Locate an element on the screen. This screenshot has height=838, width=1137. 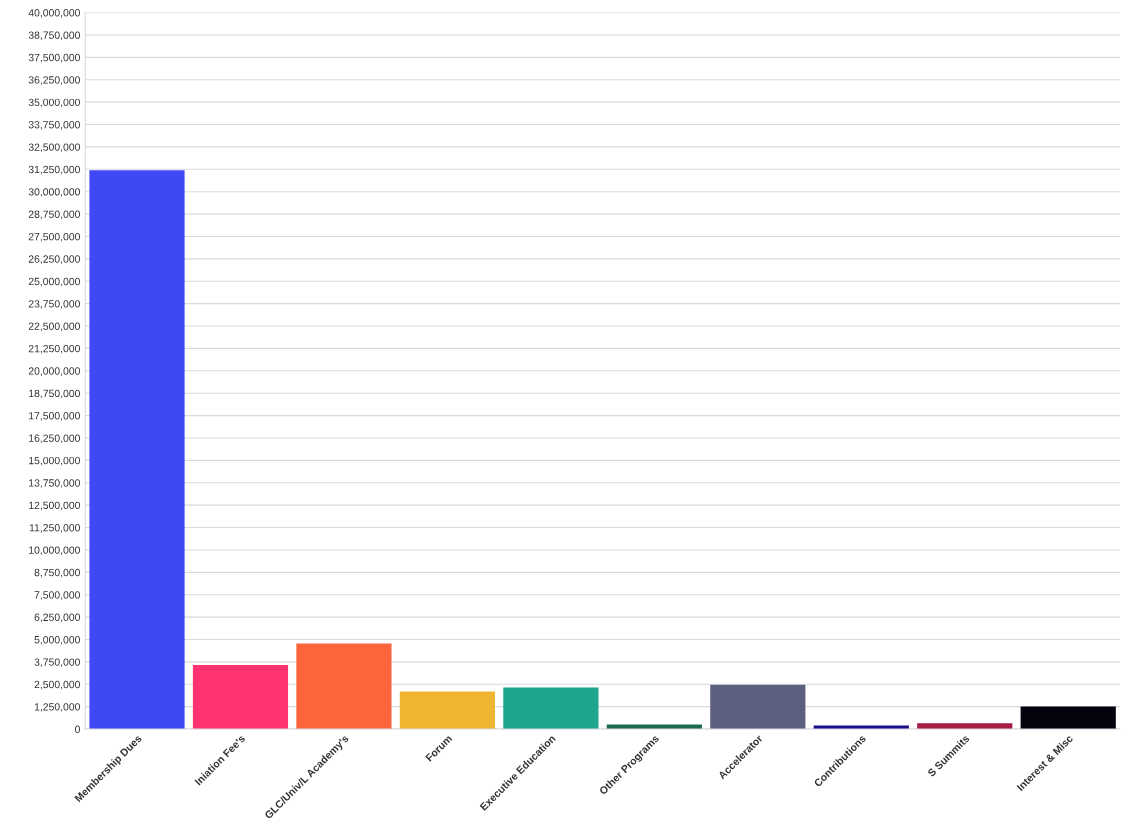
y-tick-label: 21,250,000 is located at coordinates (54, 349).